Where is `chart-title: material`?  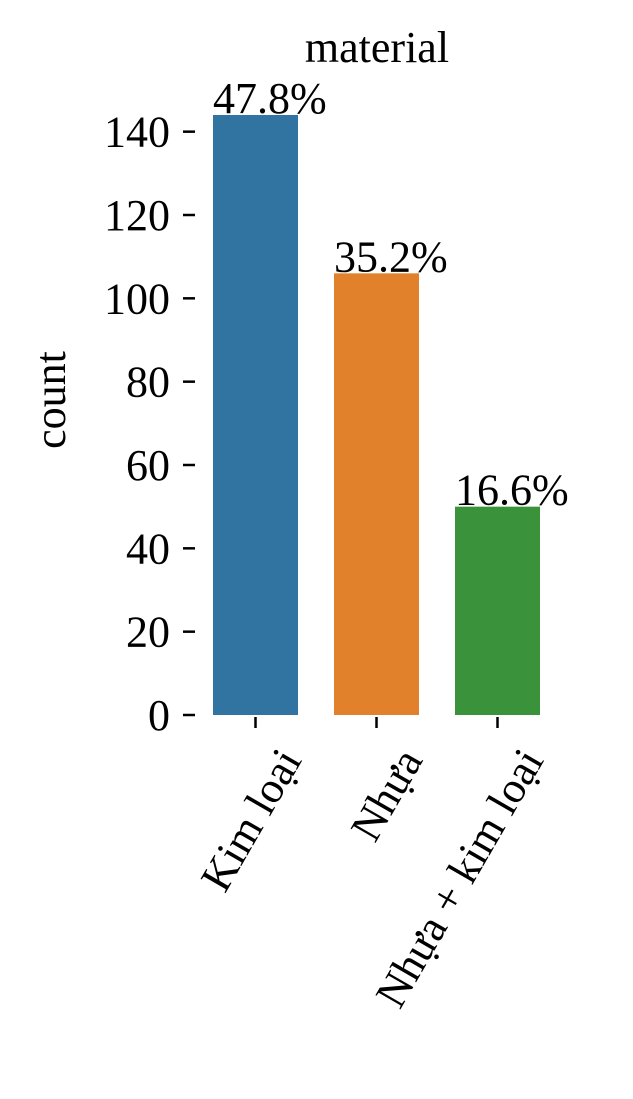
chart-title: material is located at coordinates (377, 47).